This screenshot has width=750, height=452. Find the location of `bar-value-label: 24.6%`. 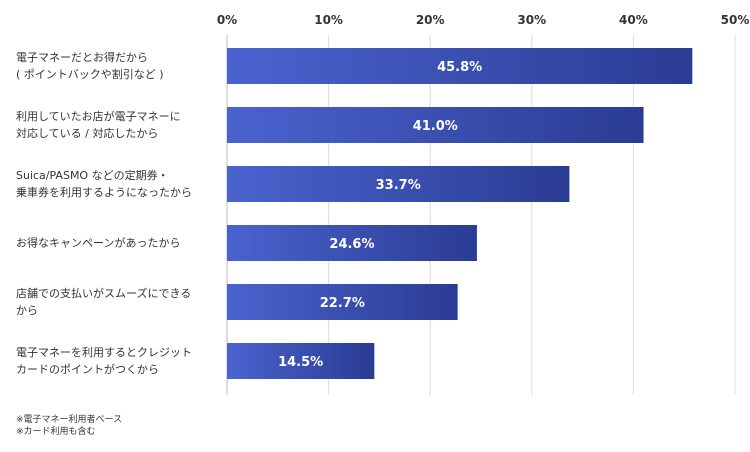

bar-value-label: 24.6% is located at coordinates (351, 244).